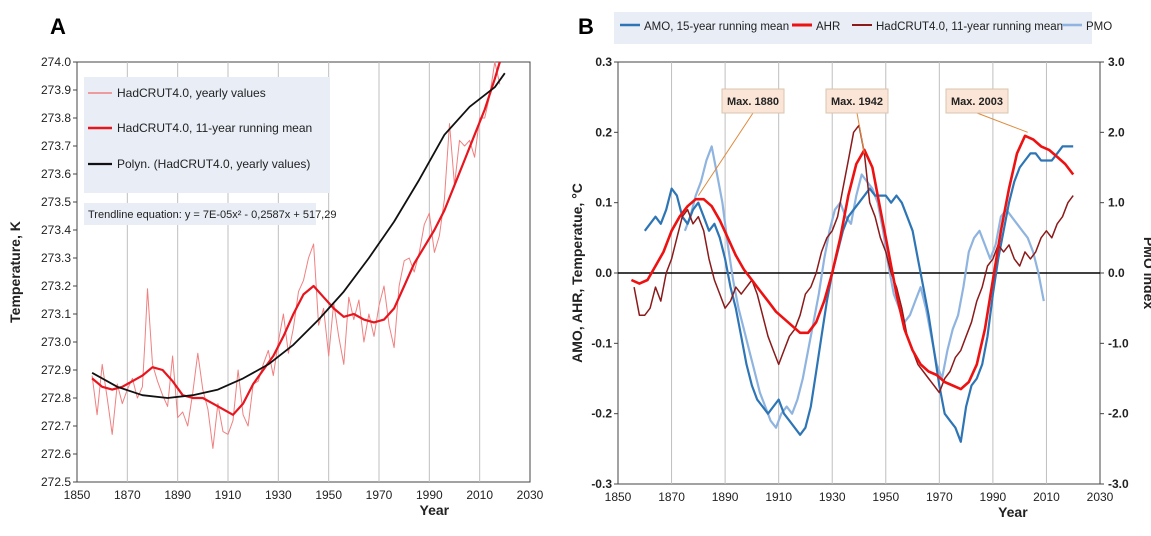 Image resolution: width=1151 pixels, height=536 pixels. I want to click on annotation-label: Max. 1880, so click(753, 102).